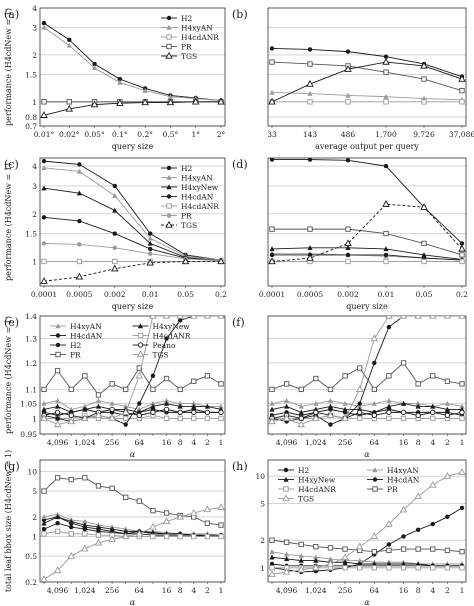 The width and height of the screenshot is (474, 606). Describe the element at coordinates (34, 8) in the screenshot. I see `y-tick-label: 4` at that location.